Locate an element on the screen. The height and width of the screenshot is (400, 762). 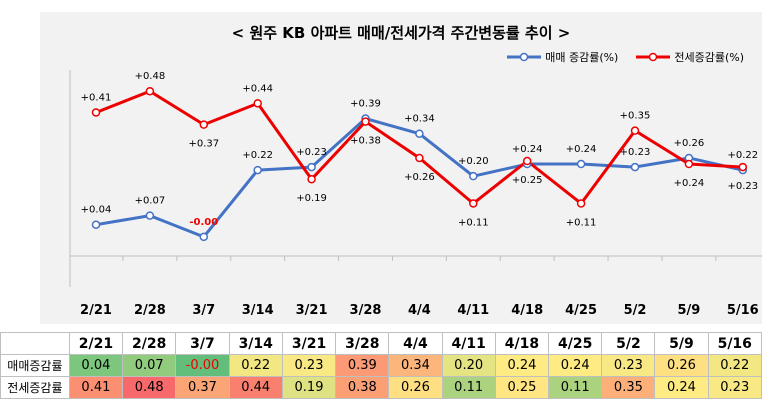
x-tick-label: 4/4 is located at coordinates (419, 310).